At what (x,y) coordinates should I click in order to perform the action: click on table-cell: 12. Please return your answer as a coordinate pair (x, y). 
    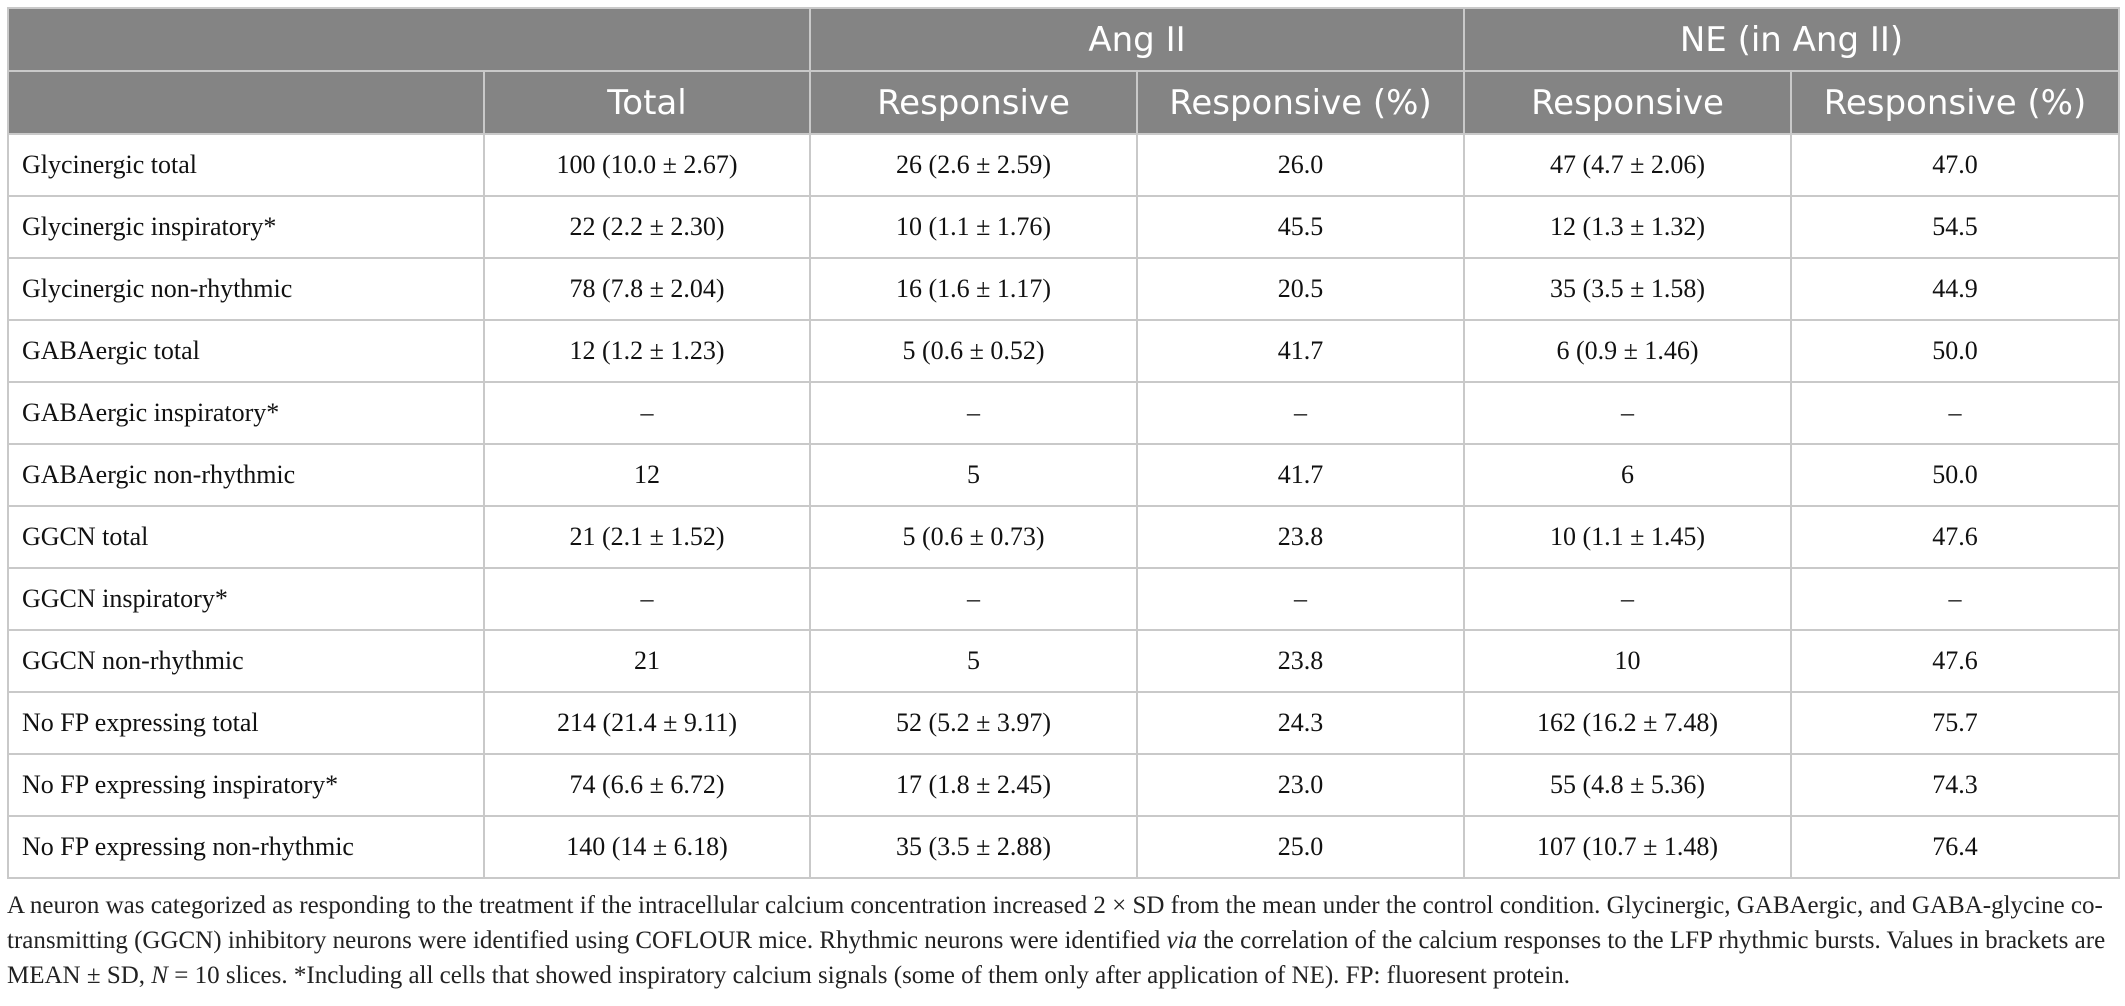
    Looking at the image, I should click on (647, 475).